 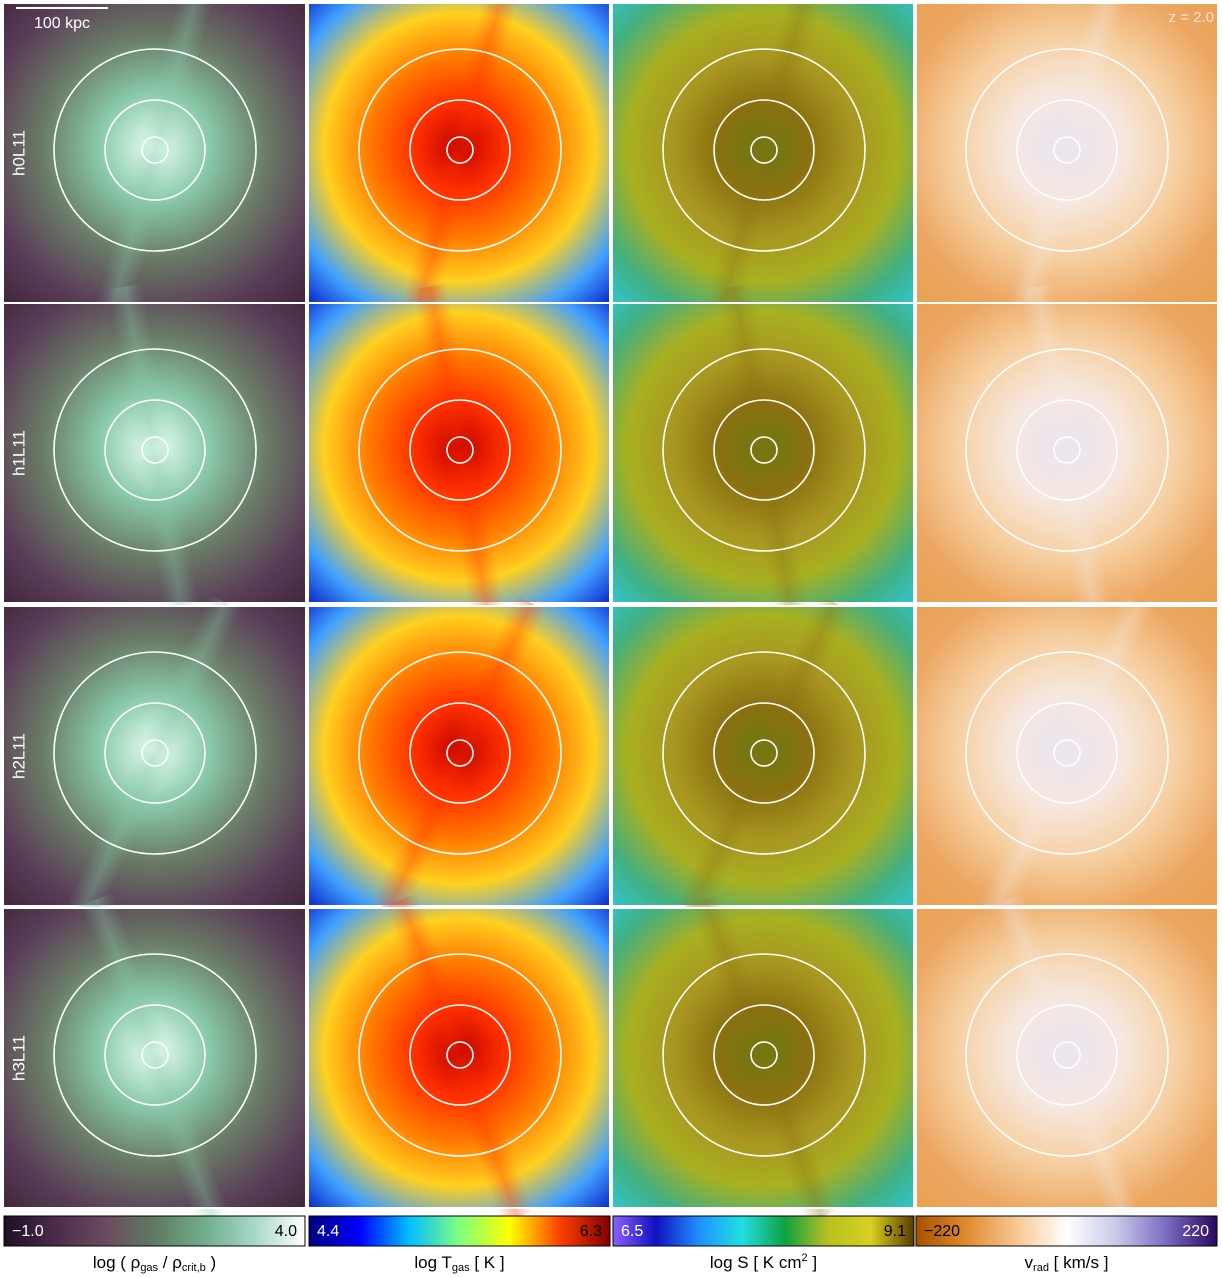 I want to click on colorbar: −1.0 4.0 log ( ρgas / ρcrit,b ), so click(x=154, y=1244).